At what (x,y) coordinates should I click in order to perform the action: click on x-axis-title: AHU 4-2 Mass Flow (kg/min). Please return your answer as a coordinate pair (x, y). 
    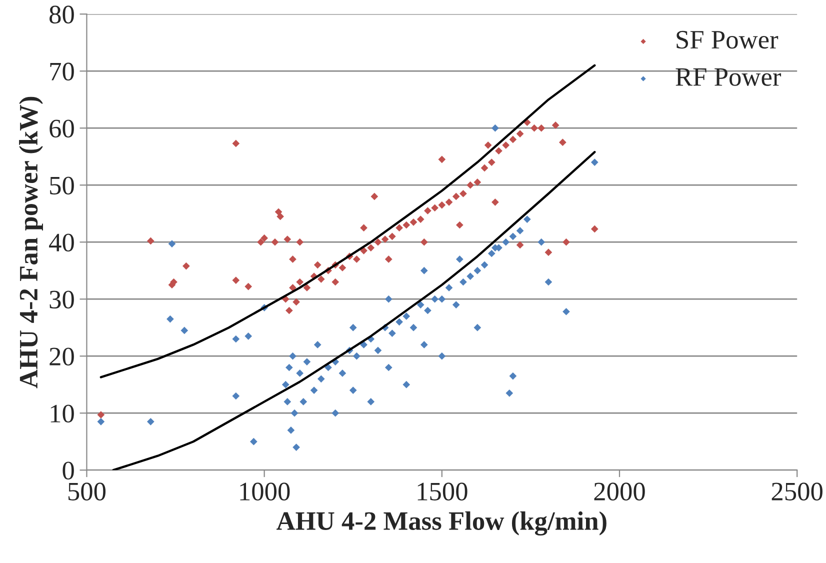
    Looking at the image, I should click on (441, 523).